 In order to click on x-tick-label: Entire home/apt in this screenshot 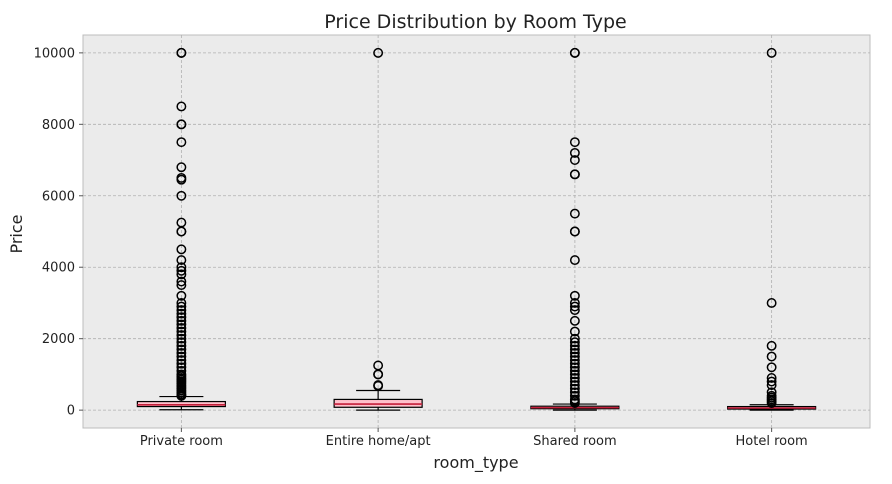, I will do `click(378, 441)`.